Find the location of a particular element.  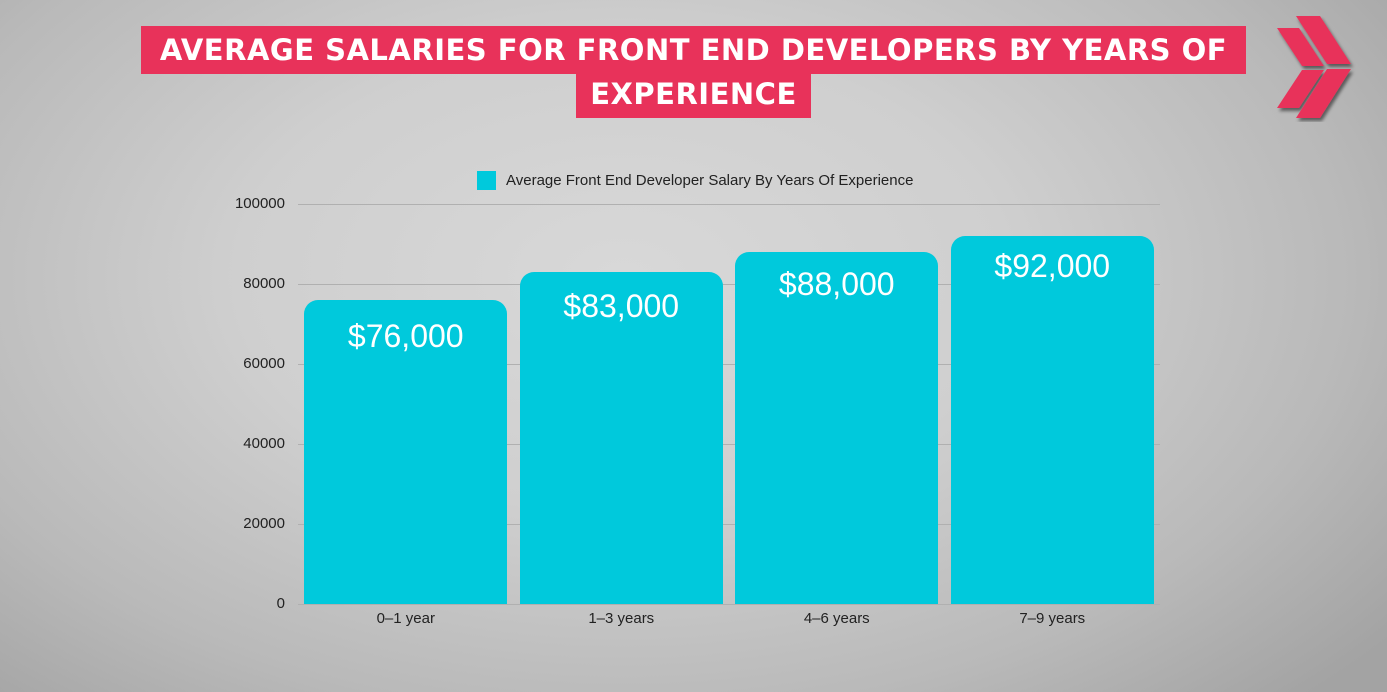

bar: $88,000 is located at coordinates (837, 428).